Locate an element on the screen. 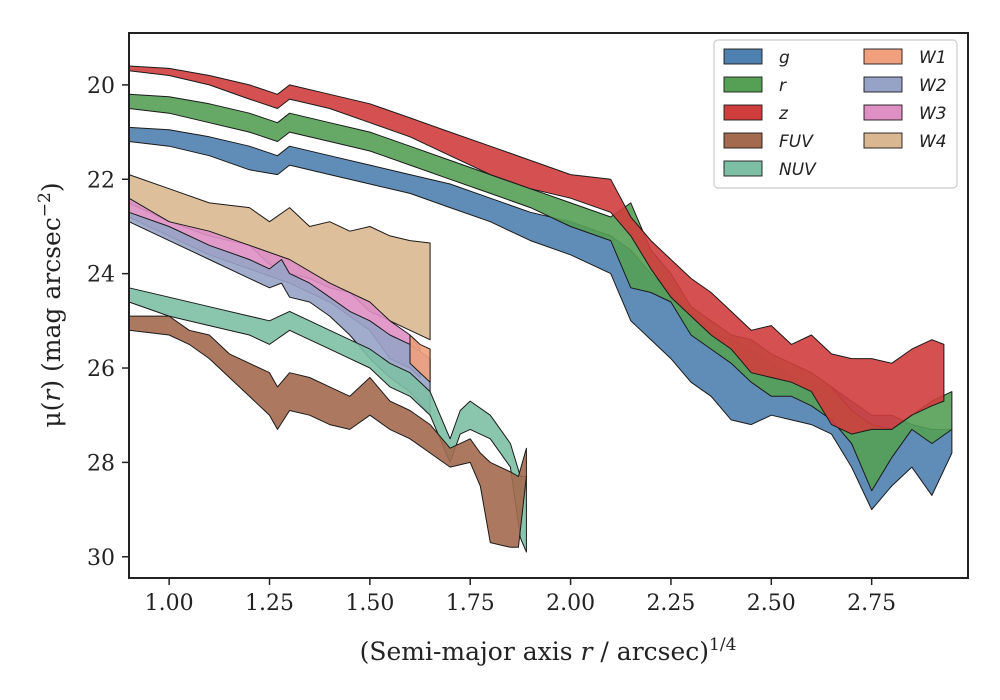 This screenshot has width=1000, height=700. x-tick-label: 2.75 is located at coordinates (871, 603).